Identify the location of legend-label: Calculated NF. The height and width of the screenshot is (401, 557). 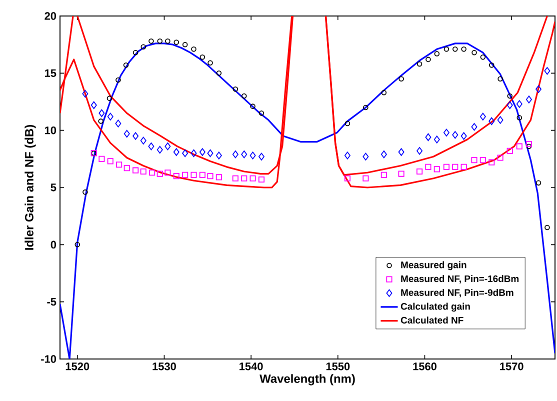
(432, 320).